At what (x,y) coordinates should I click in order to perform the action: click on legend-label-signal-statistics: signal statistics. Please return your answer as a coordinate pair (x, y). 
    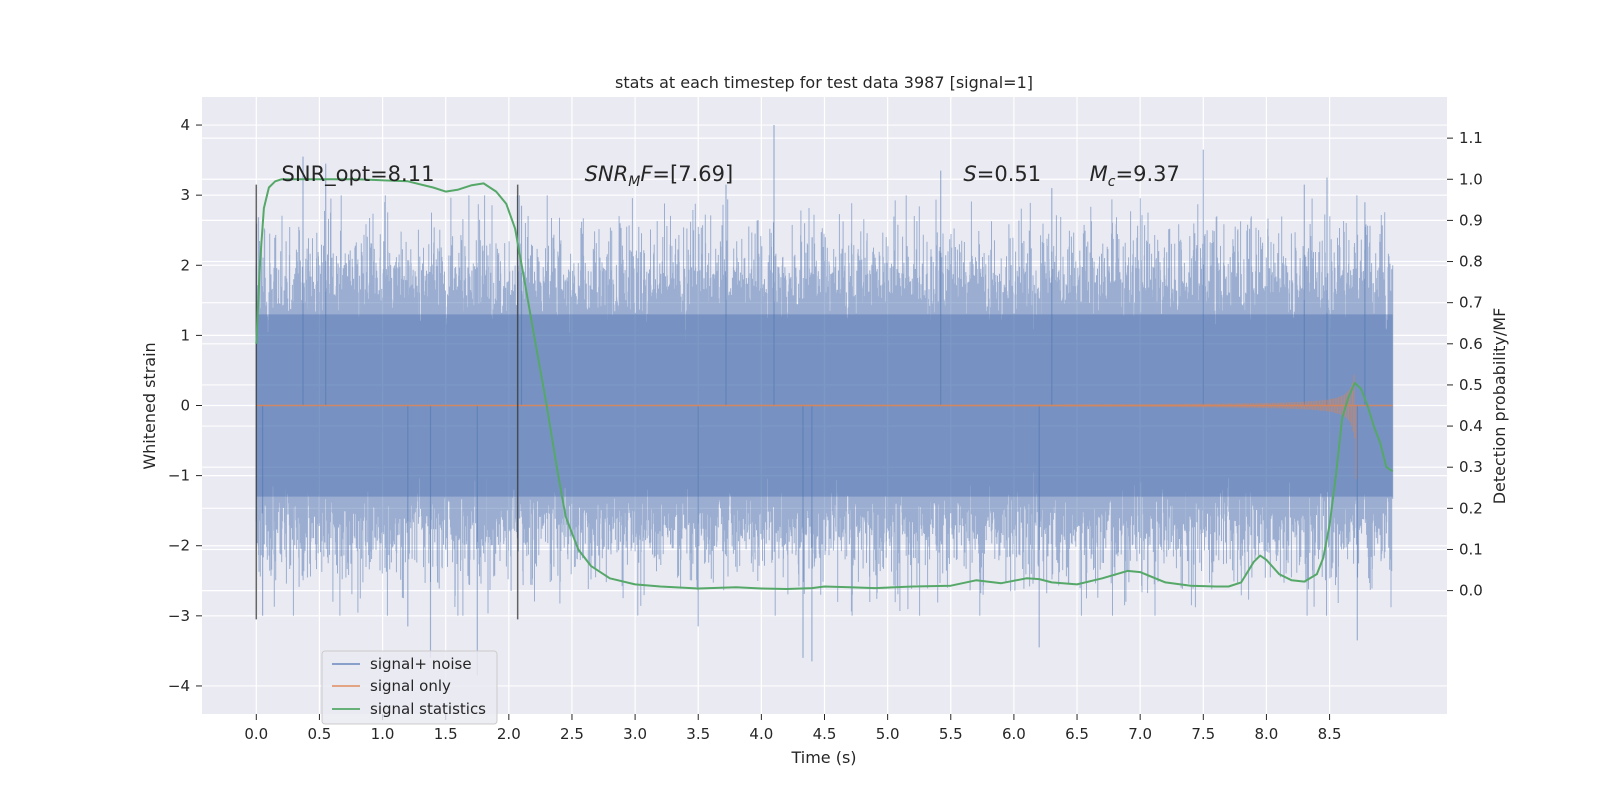
    Looking at the image, I should click on (428, 709).